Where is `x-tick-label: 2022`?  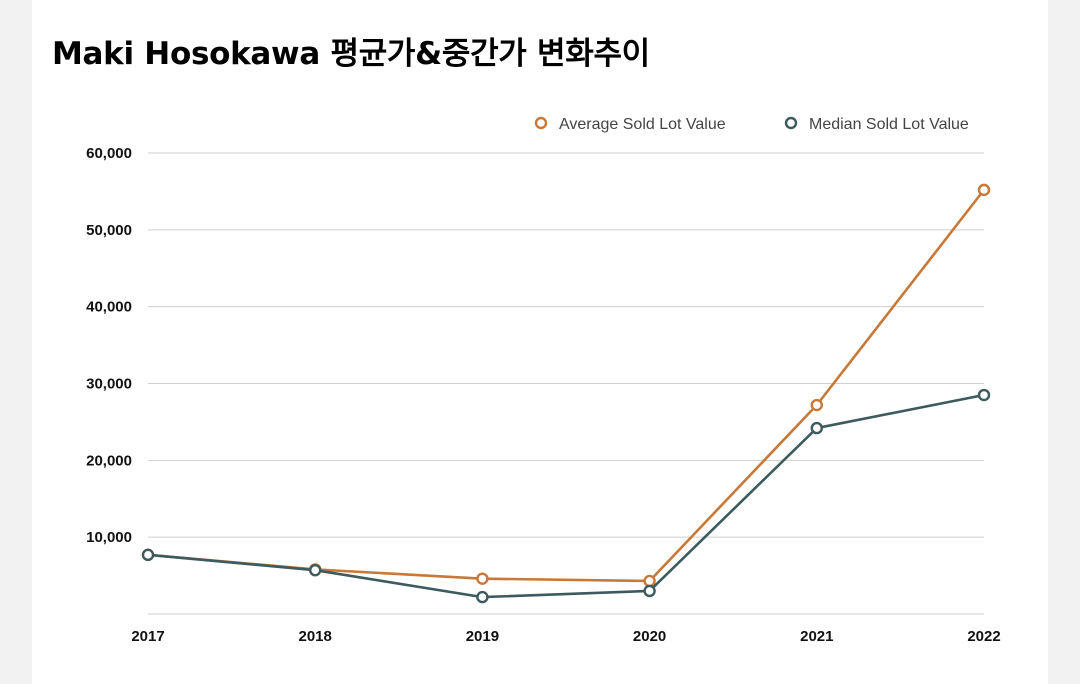
x-tick-label: 2022 is located at coordinates (983, 636).